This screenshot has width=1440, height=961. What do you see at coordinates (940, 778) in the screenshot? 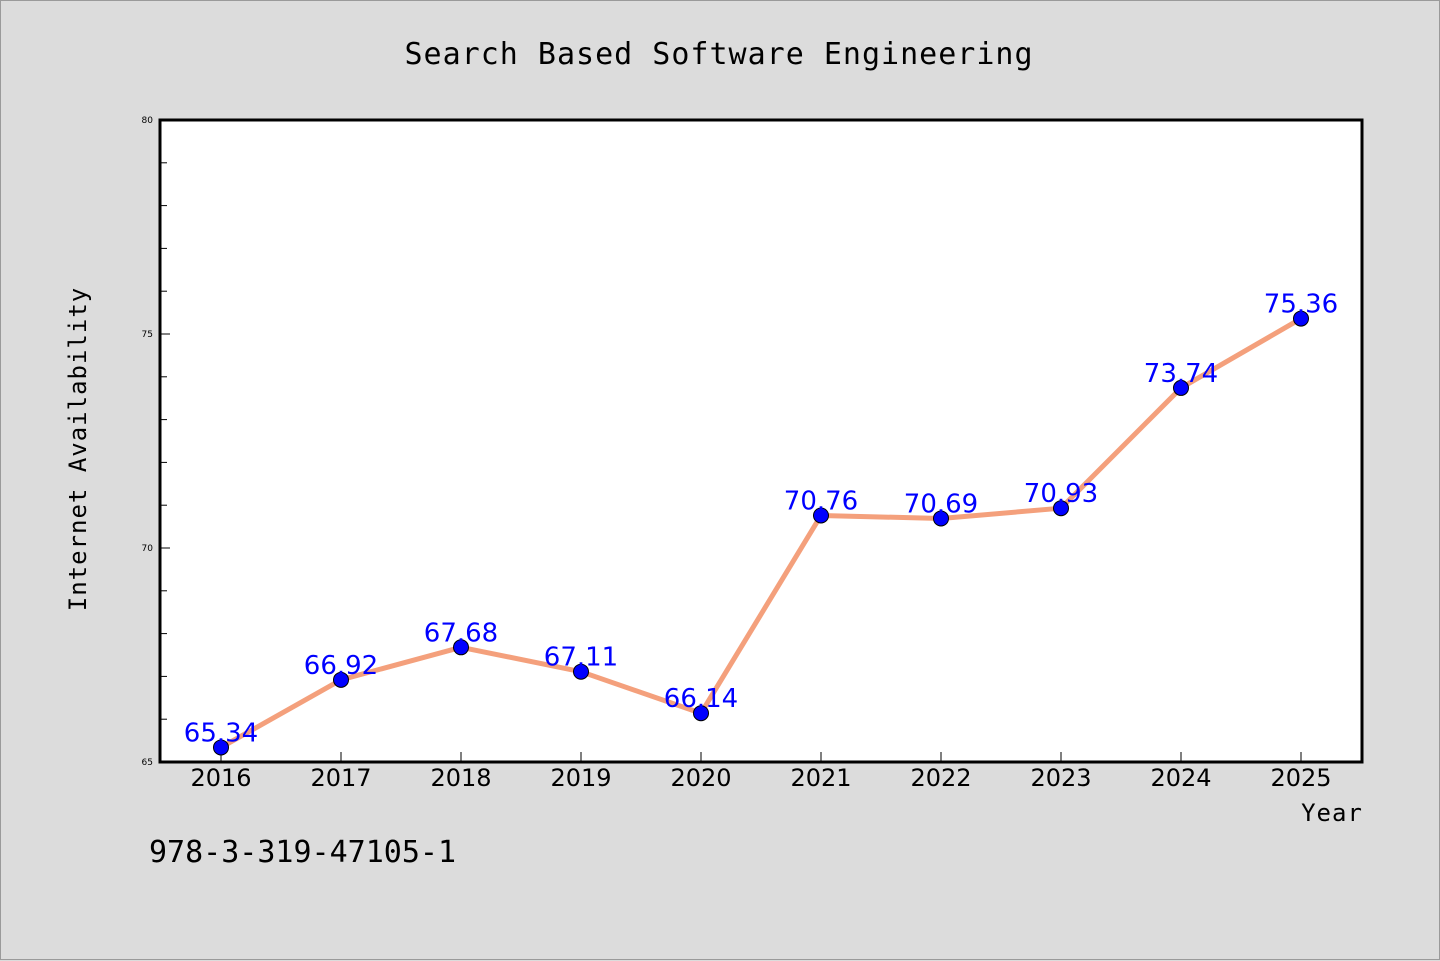
I see `x-tick-label: 2022` at bounding box center [940, 778].